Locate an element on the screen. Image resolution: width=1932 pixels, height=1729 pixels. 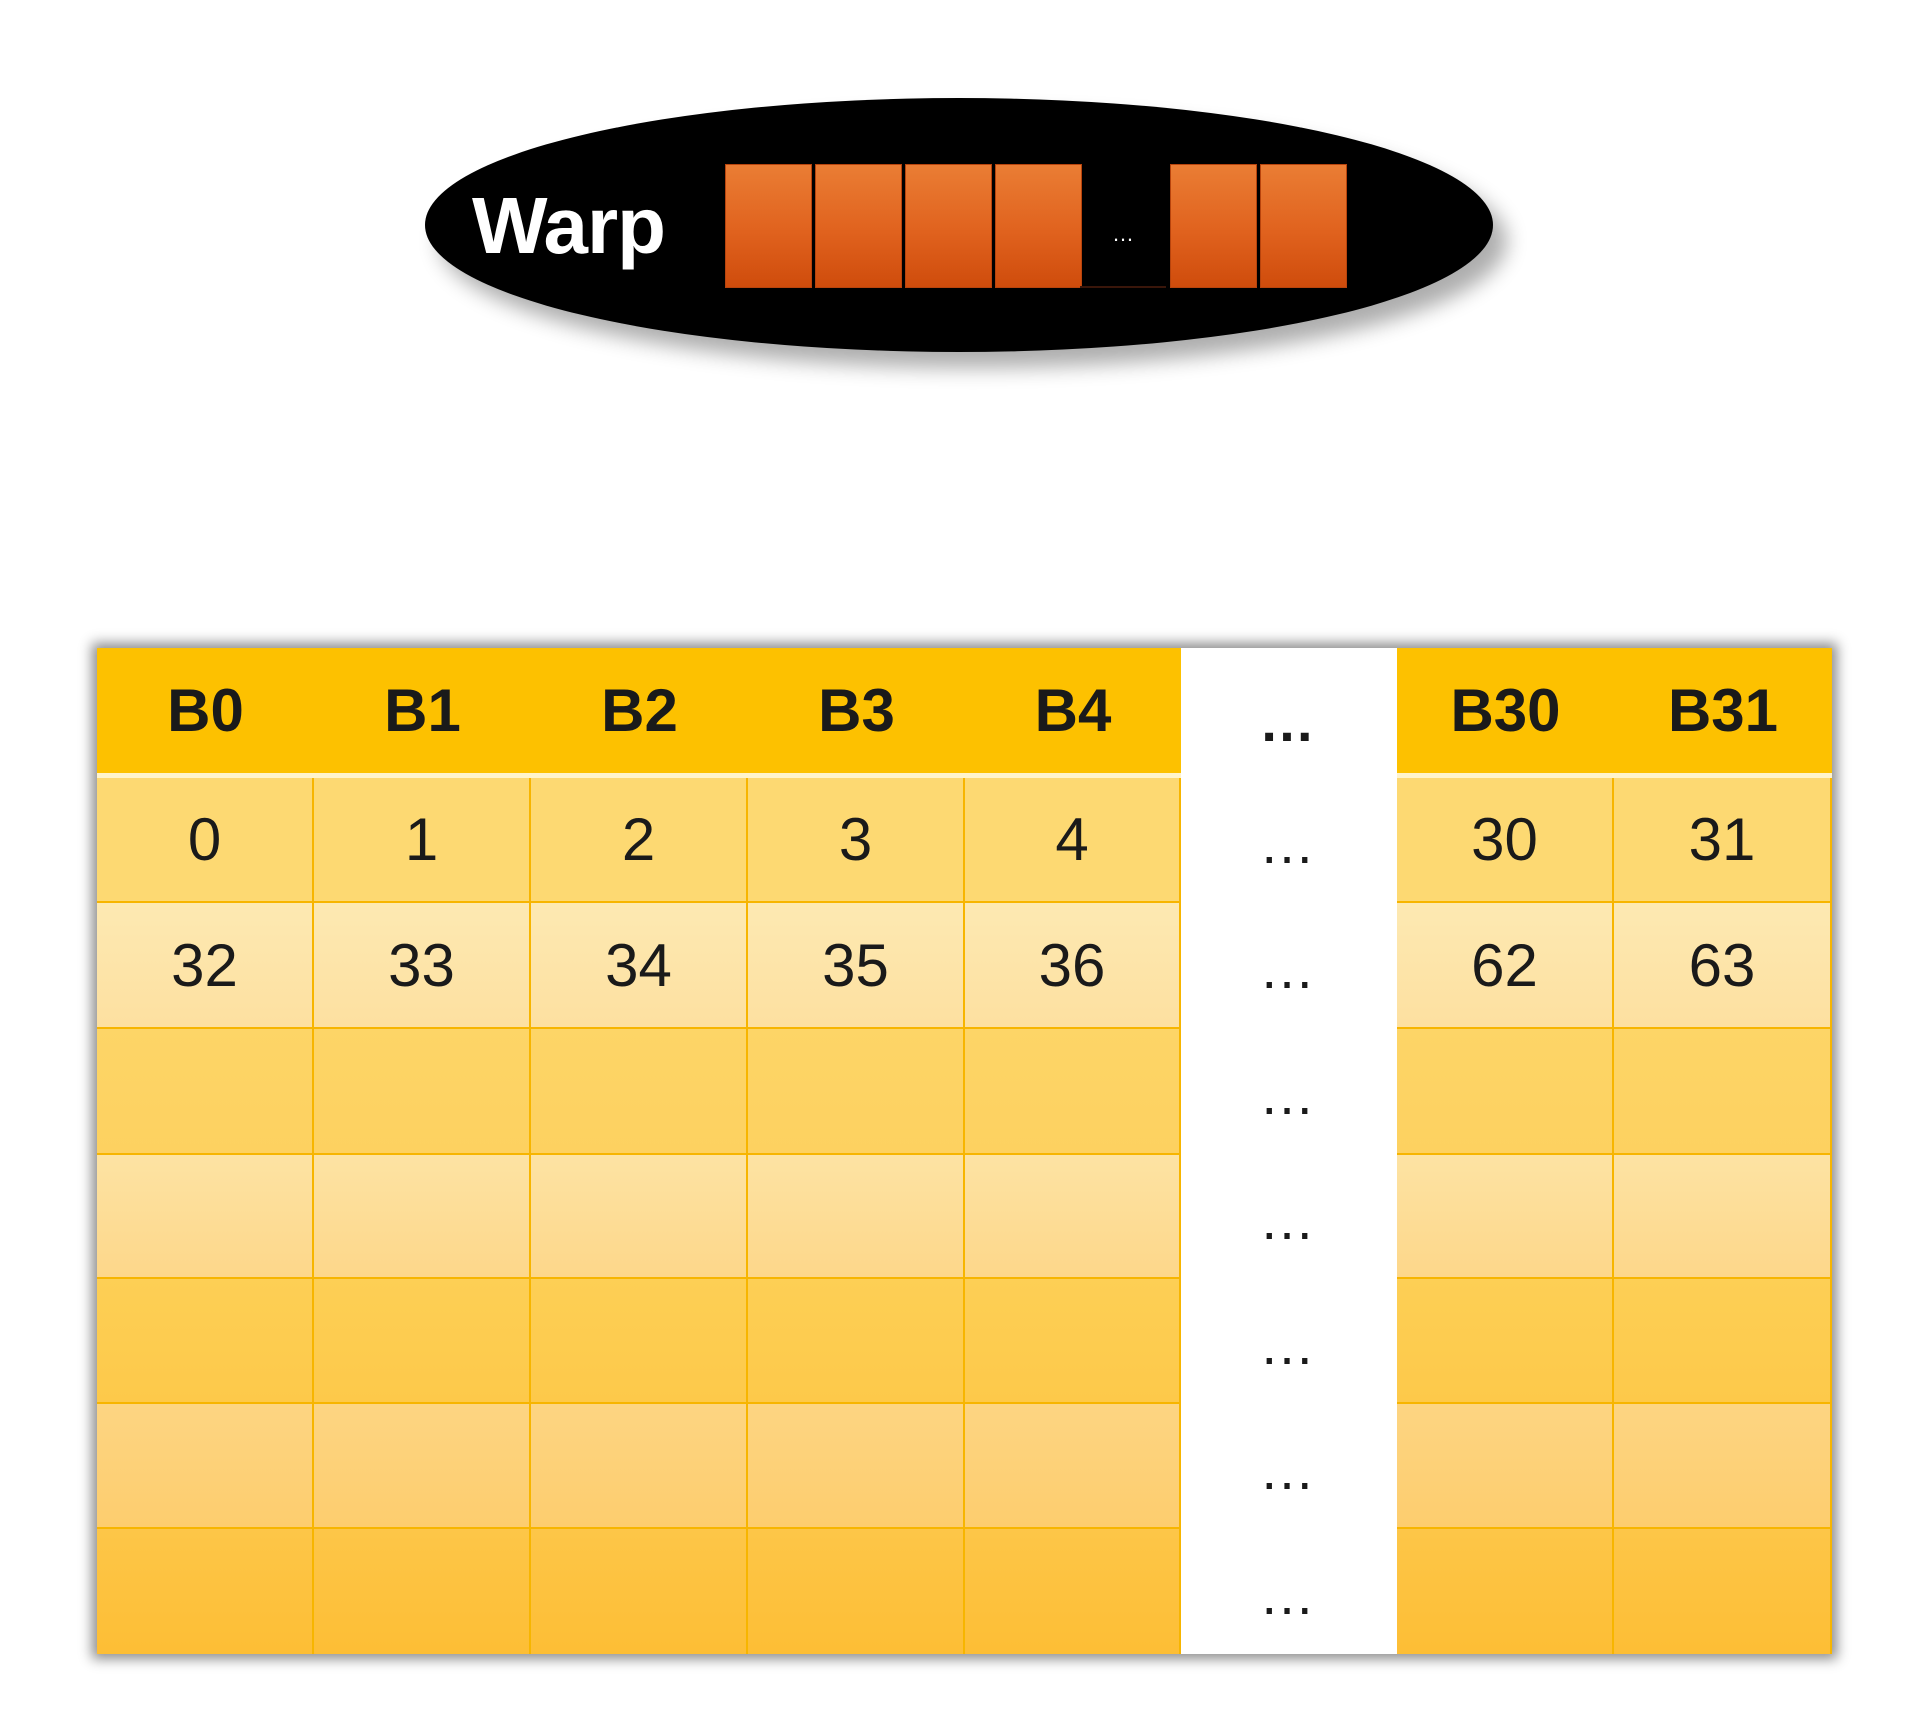
table-cell: 33 is located at coordinates (422, 966).